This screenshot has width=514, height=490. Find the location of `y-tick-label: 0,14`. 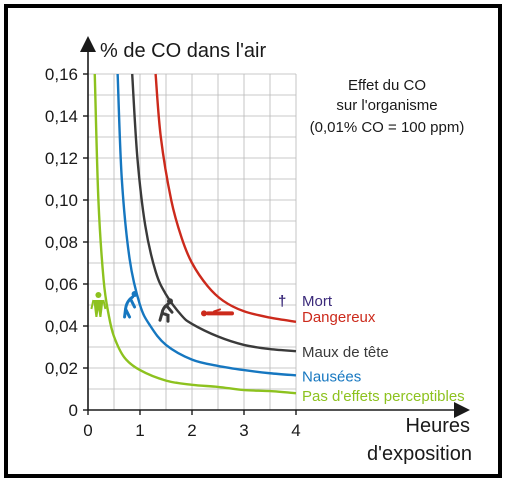

y-tick-label: 0,14 is located at coordinates (61, 116).